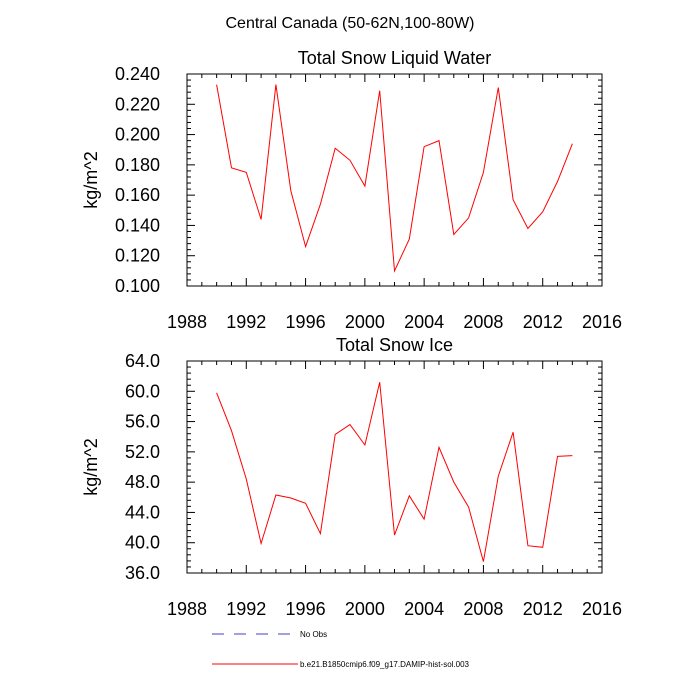 This screenshot has height=700, width=700. Describe the element at coordinates (137, 225) in the screenshot. I see `y-tick-label: 0.140` at that location.